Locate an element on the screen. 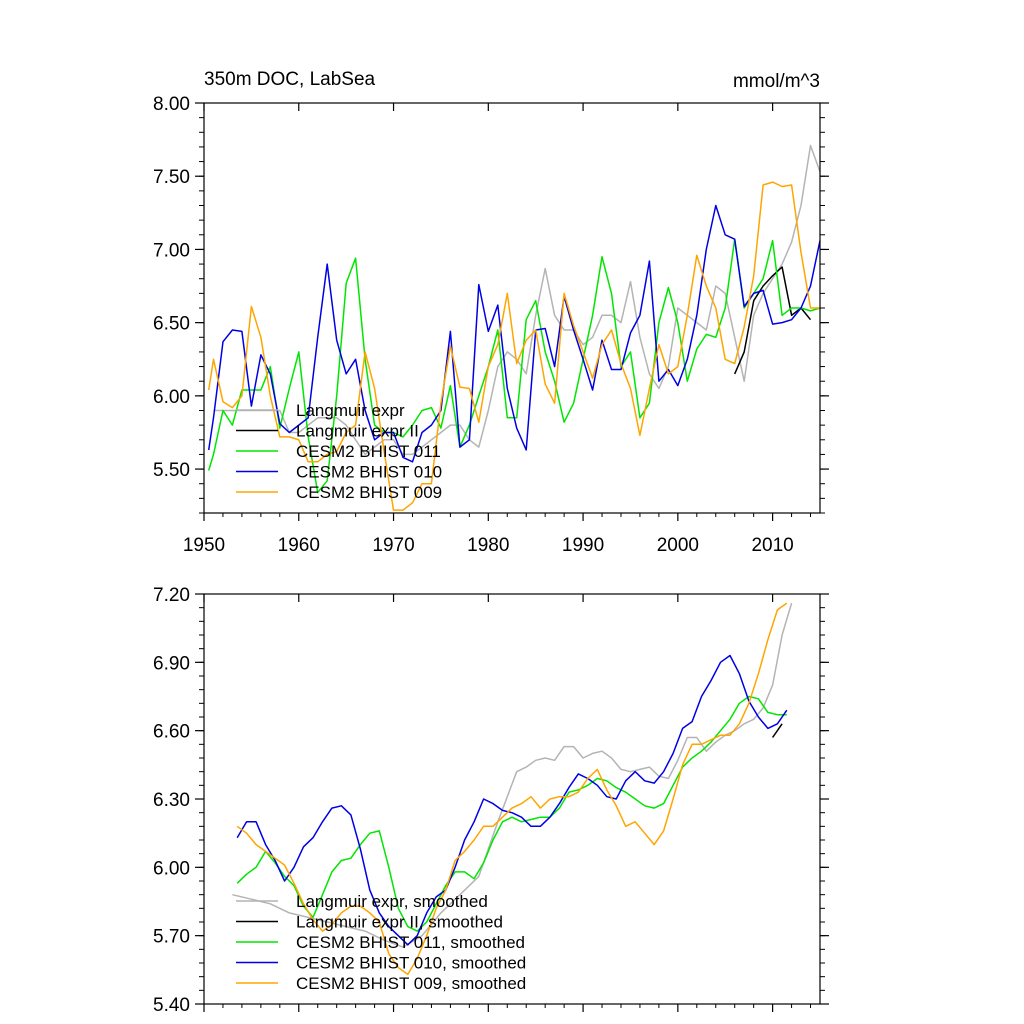 The image size is (1024, 1024). legend-label: CESM2 BHIST 010 is located at coordinates (369, 472).